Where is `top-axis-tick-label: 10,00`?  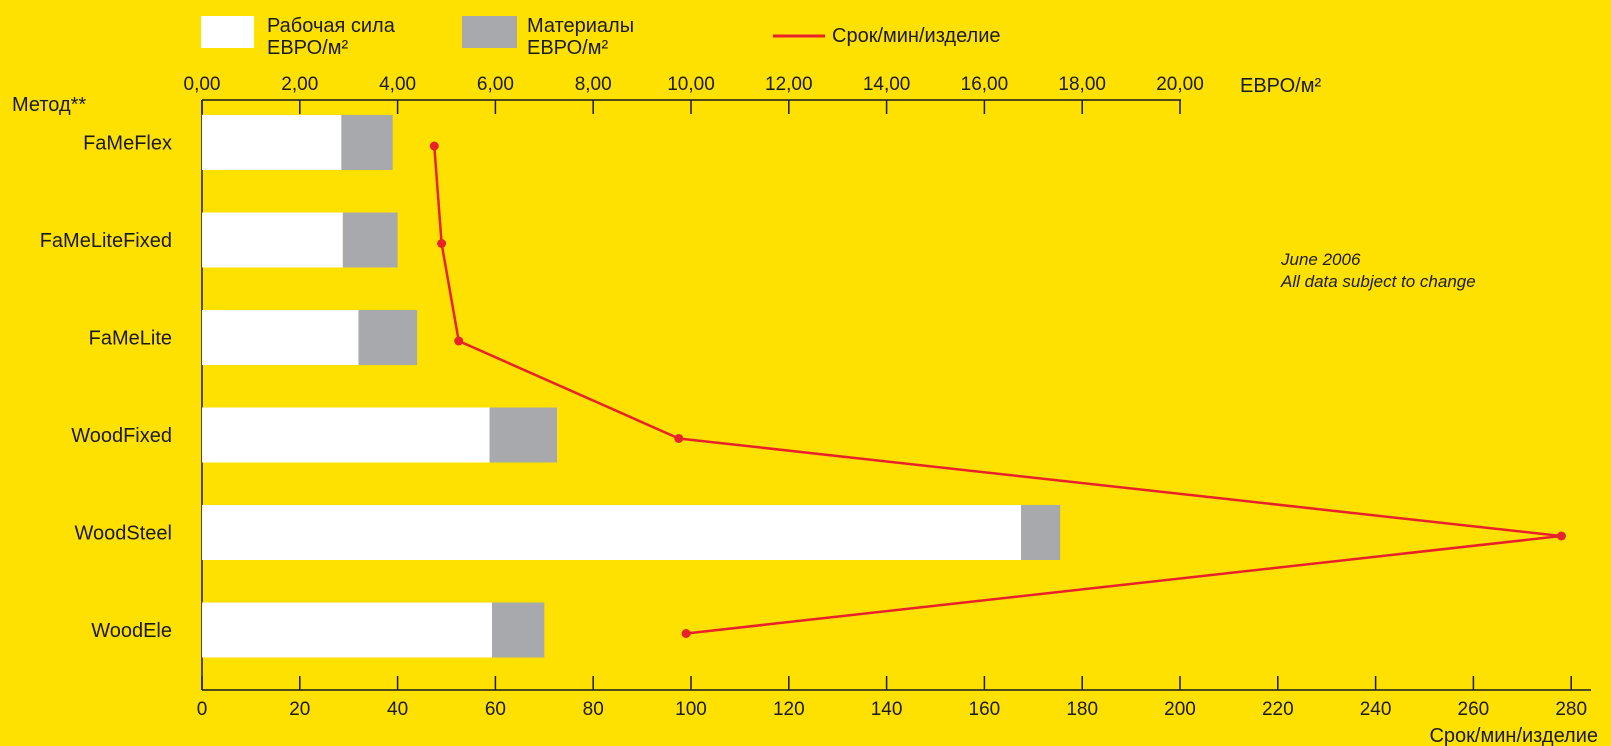
top-axis-tick-label: 10,00 is located at coordinates (691, 84).